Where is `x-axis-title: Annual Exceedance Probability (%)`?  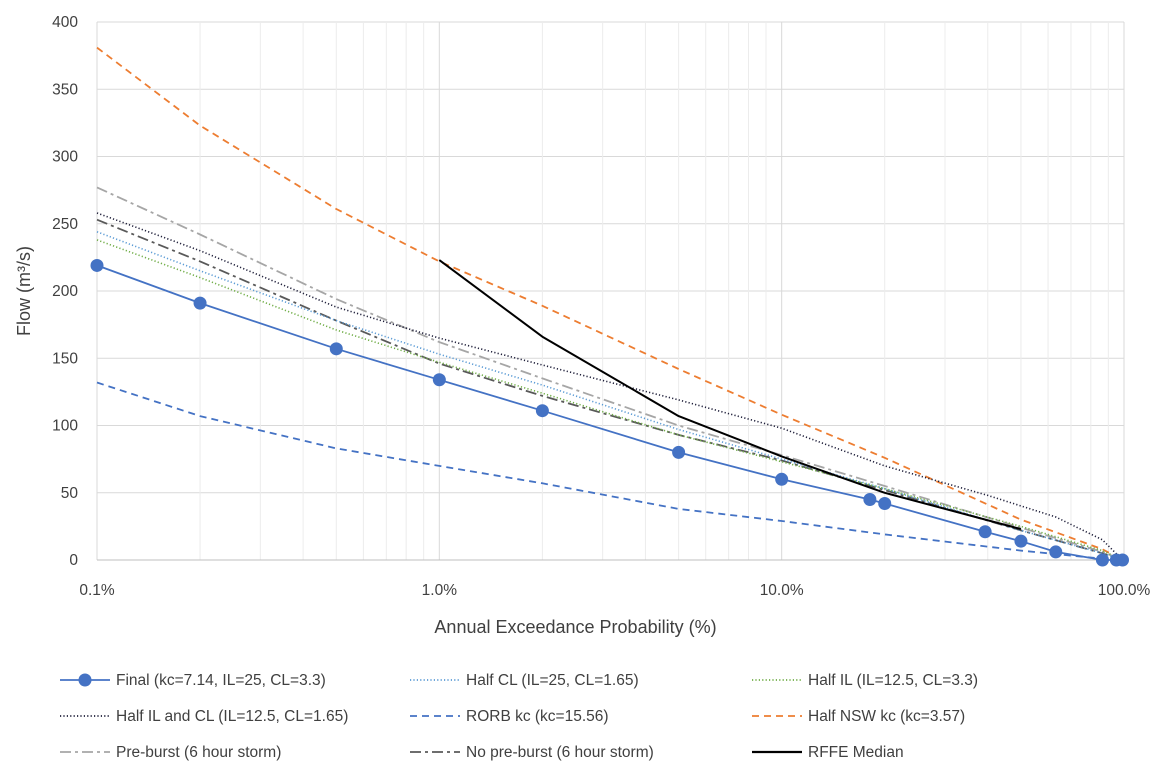
x-axis-title: Annual Exceedance Probability (%) is located at coordinates (575, 627).